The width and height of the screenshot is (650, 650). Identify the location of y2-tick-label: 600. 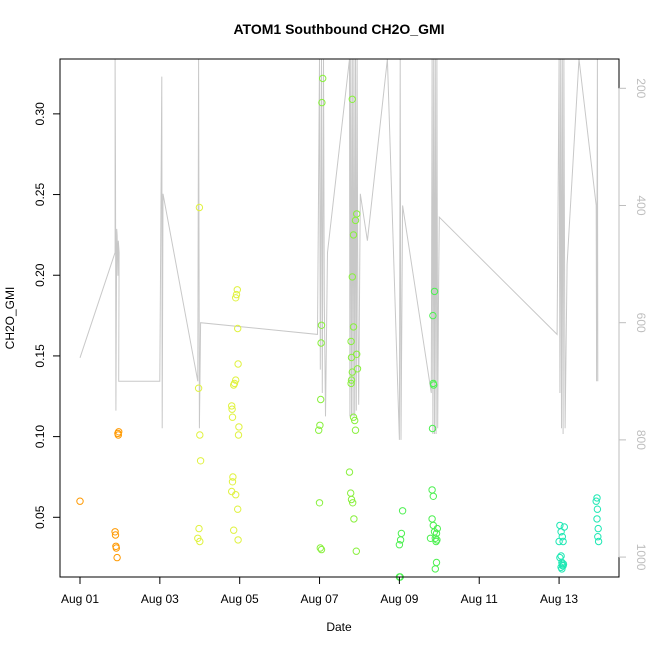
(641, 323).